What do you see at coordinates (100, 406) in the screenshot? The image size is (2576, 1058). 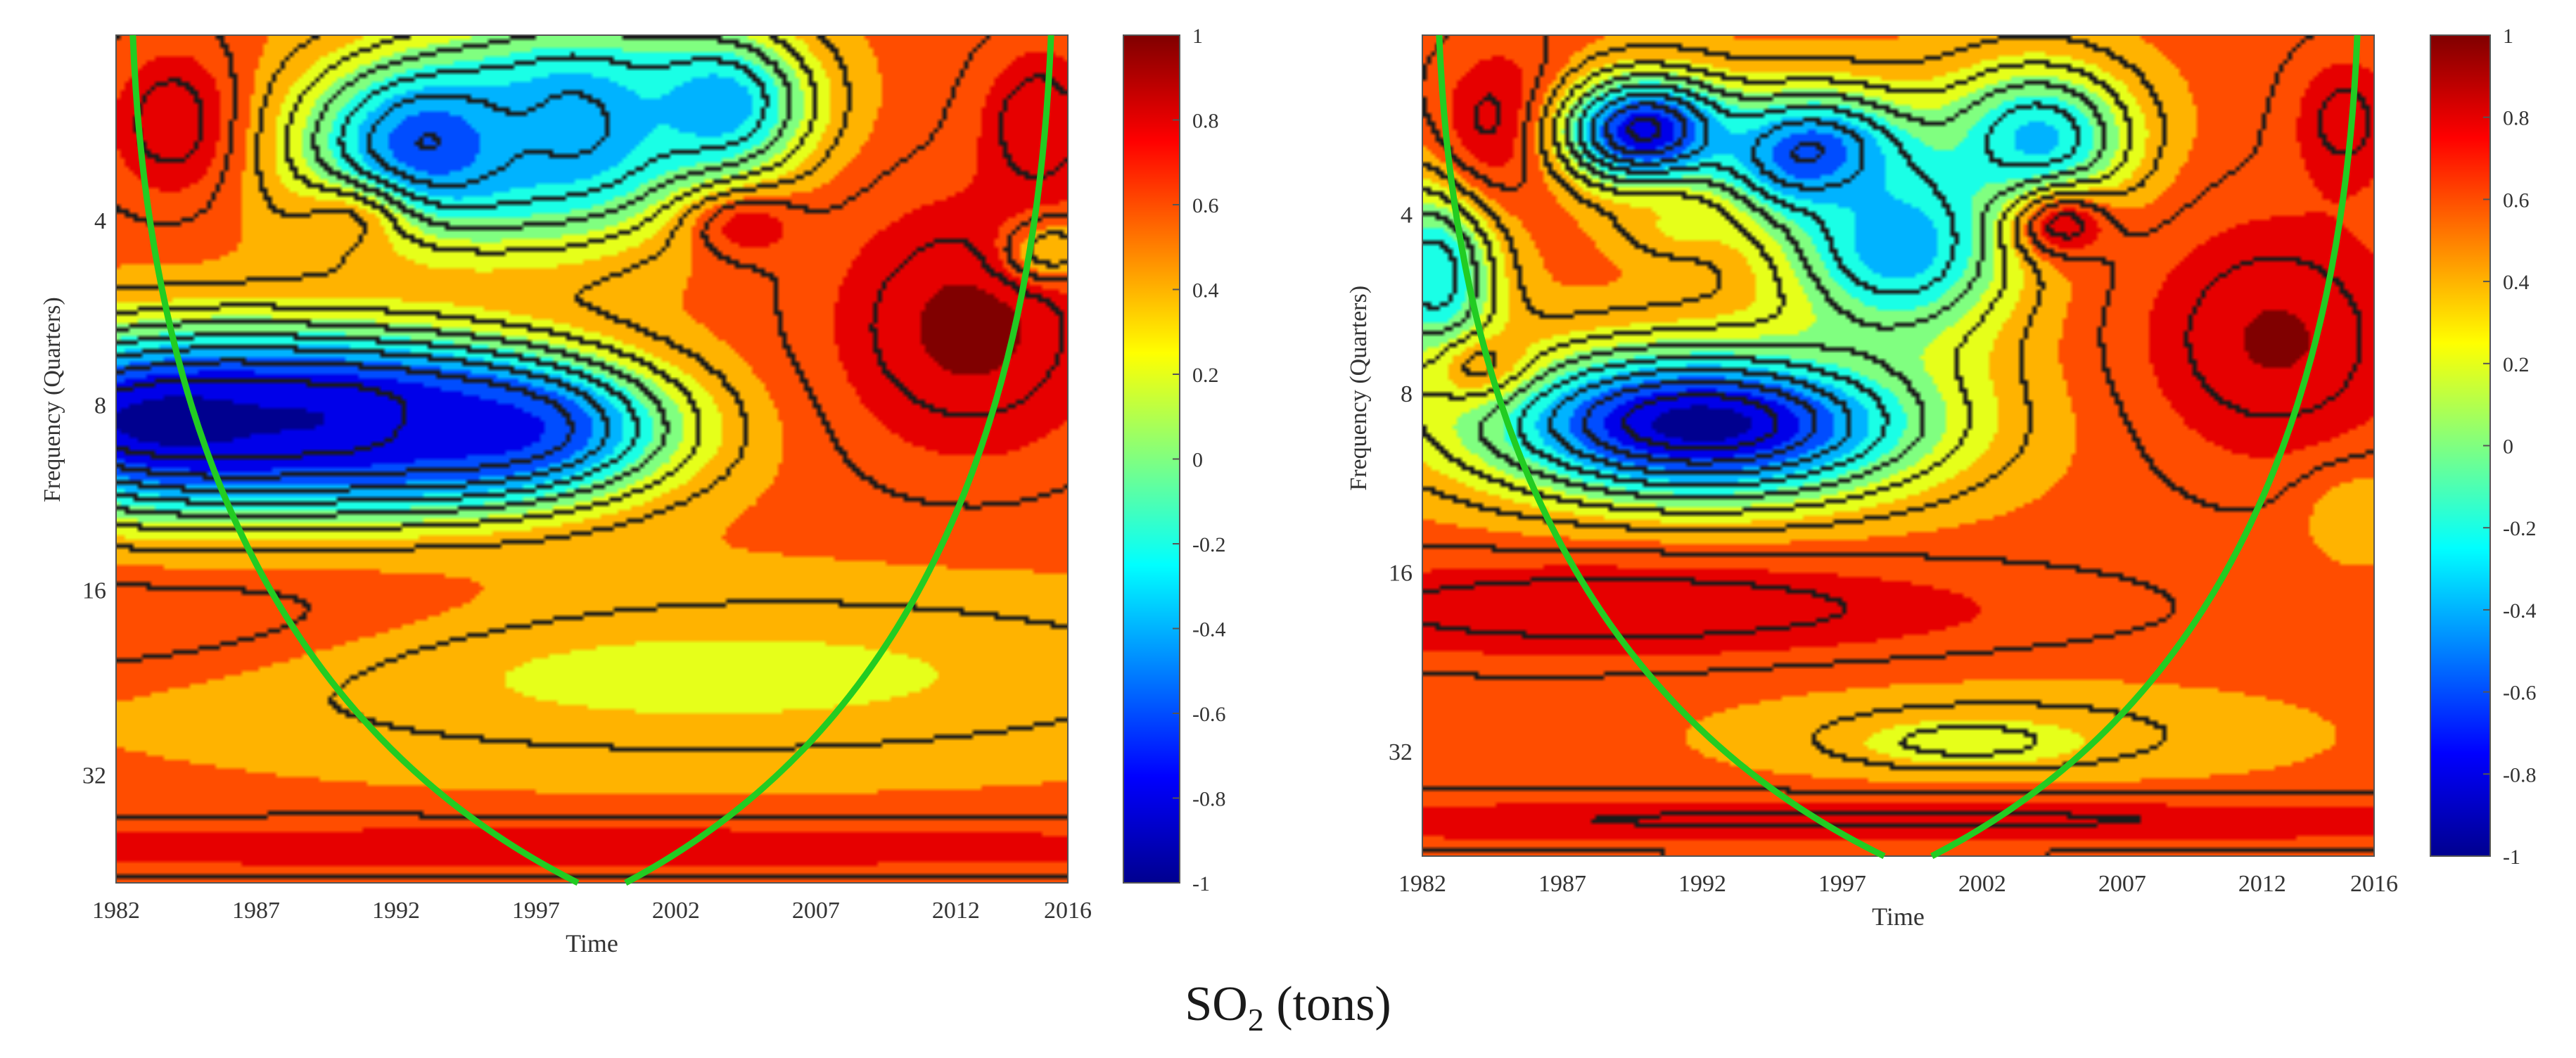 I see `y-tick-label-left: 8` at bounding box center [100, 406].